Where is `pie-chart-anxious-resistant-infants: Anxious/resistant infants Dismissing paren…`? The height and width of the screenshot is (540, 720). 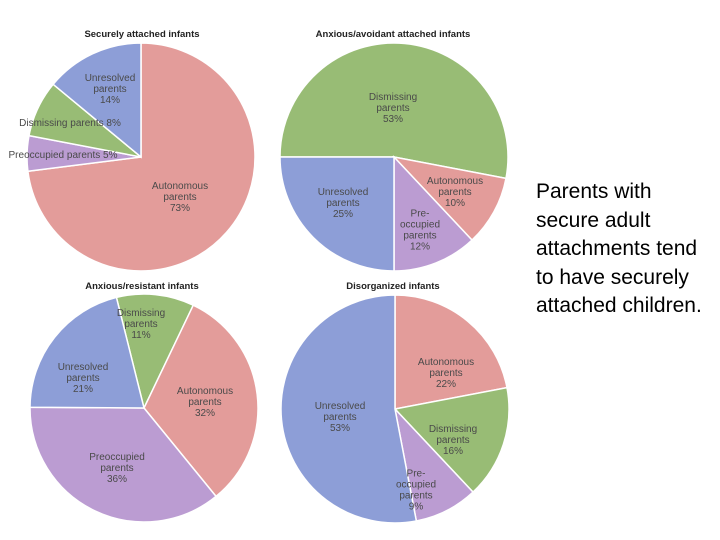 pie-chart-anxious-resistant-infants: Anxious/resistant infants Dismissing paren… is located at coordinates (144, 402).